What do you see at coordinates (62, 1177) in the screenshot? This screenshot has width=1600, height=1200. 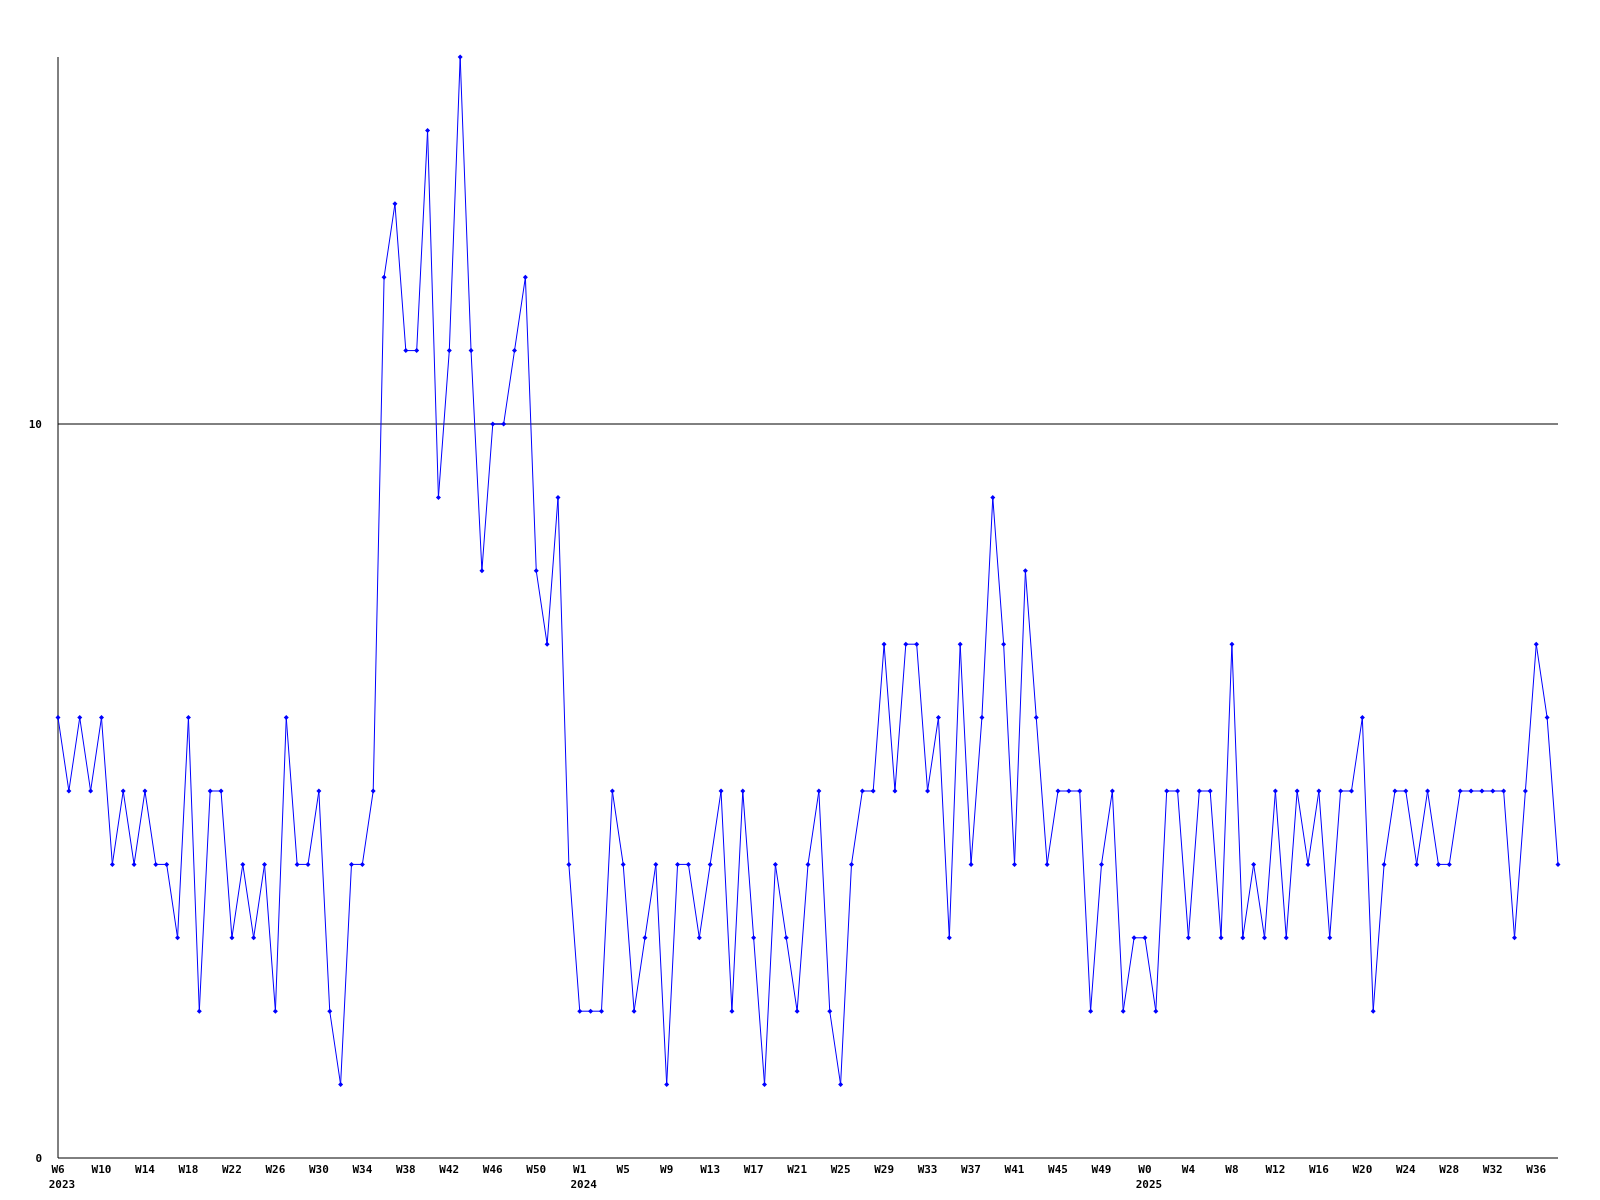 I see `x-tick-label: W6 2023` at bounding box center [62, 1177].